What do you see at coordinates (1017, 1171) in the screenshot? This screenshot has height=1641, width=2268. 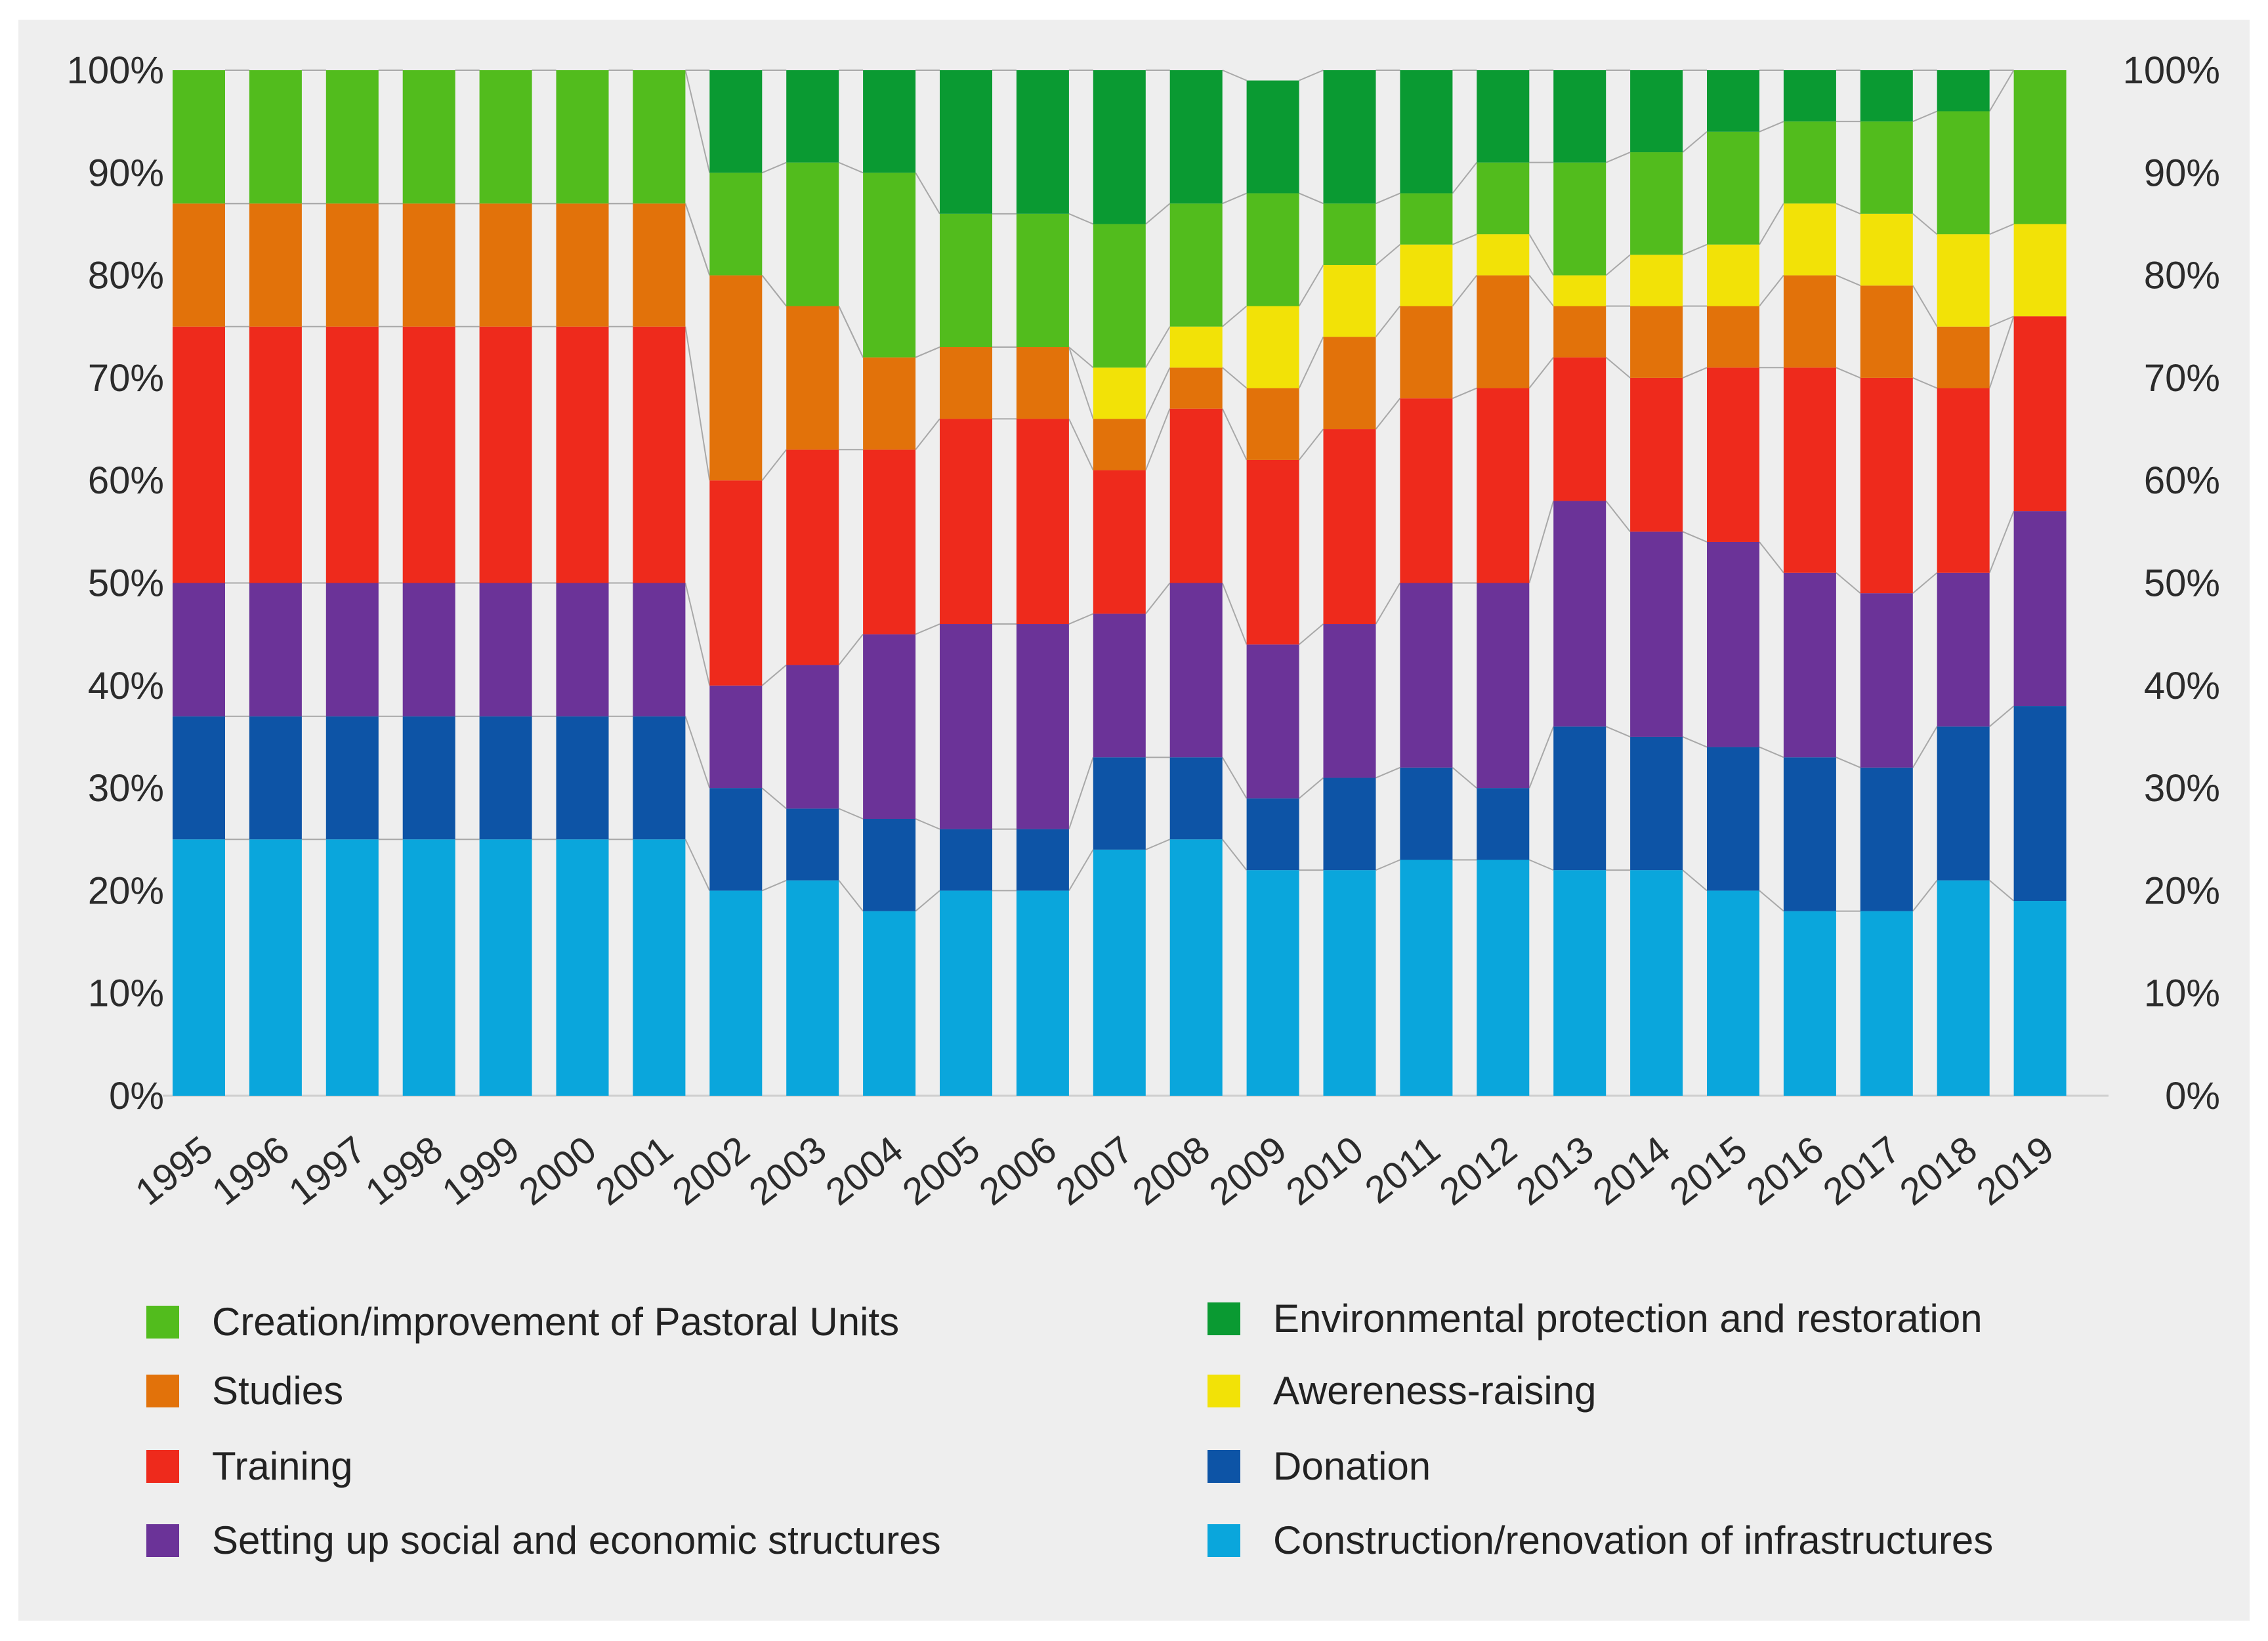 I see `x-tick-label: 2006` at bounding box center [1017, 1171].